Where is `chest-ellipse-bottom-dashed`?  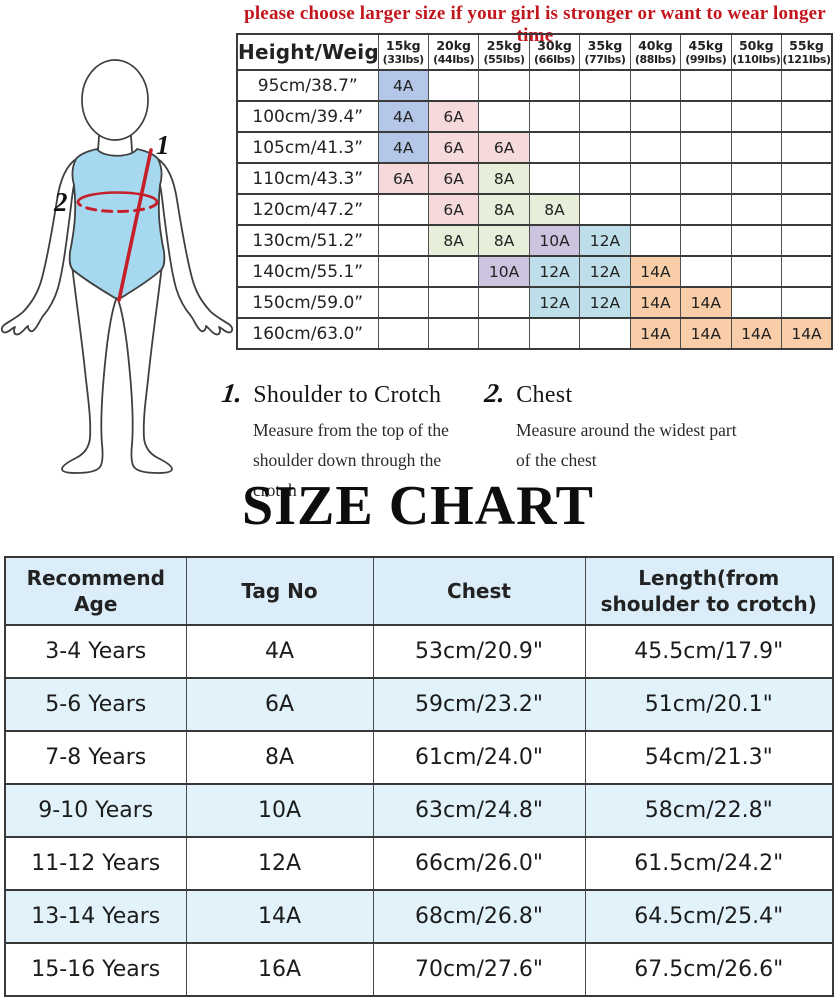 chest-ellipse-bottom-dashed is located at coordinates (117, 206).